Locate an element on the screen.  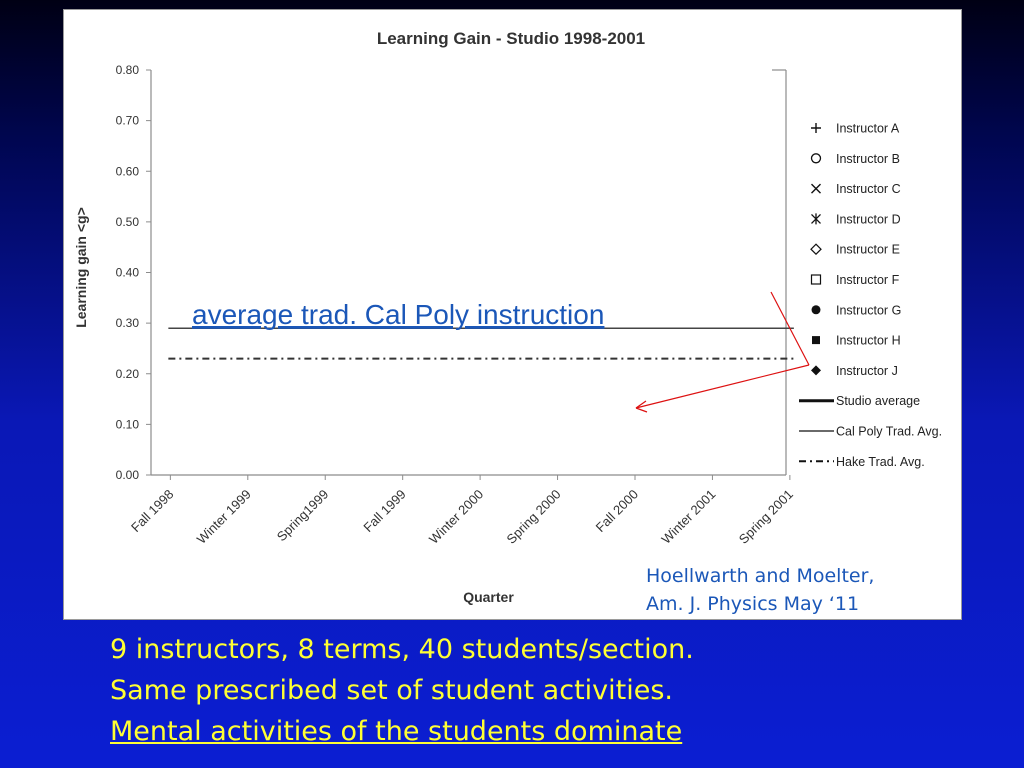
circle-filled-marker is located at coordinates (816, 310).